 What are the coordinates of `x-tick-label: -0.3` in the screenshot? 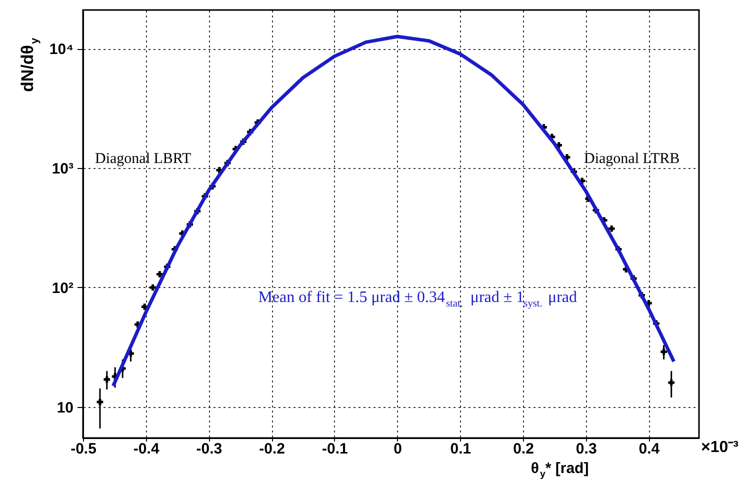 It's located at (209, 449).